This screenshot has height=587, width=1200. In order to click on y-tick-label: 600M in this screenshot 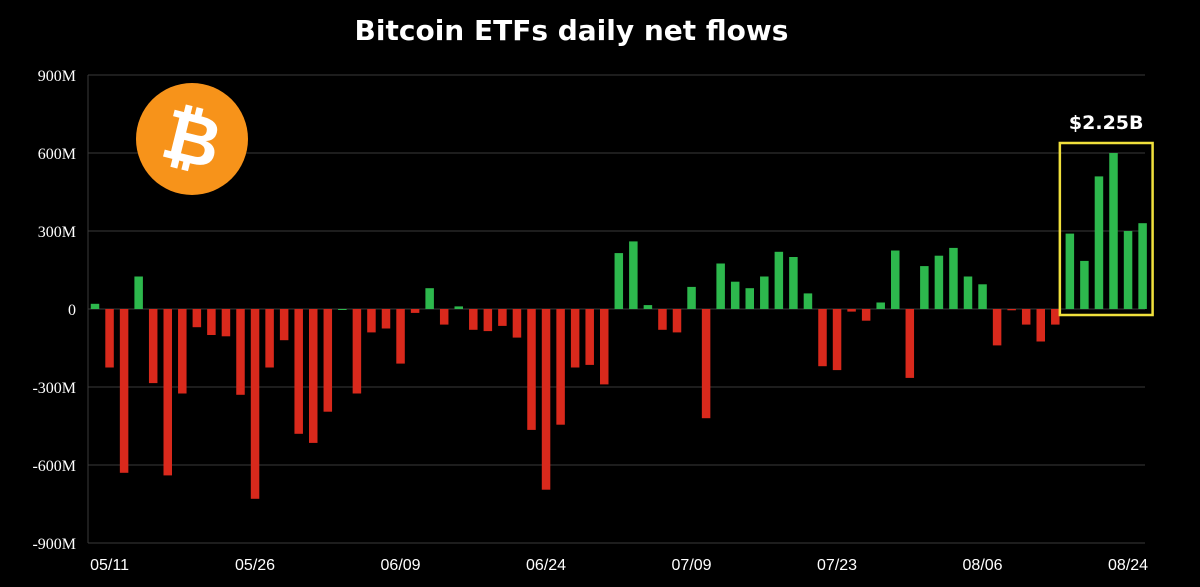, I will do `click(57, 154)`.